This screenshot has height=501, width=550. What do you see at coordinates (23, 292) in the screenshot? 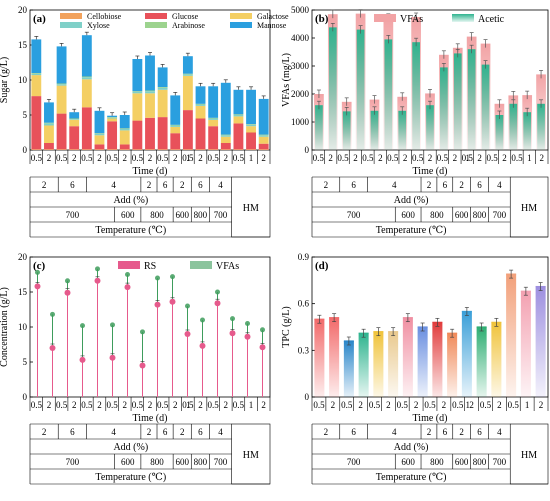
I see `y-tick-label: 15` at bounding box center [23, 292].